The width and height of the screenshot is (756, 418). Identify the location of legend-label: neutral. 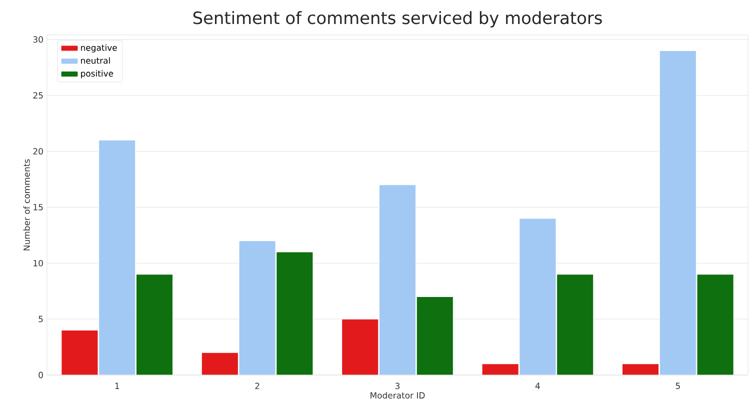
(95, 60).